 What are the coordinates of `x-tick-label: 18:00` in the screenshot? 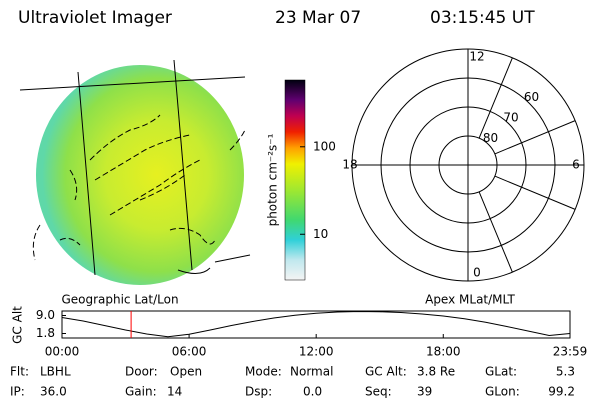 It's located at (443, 352).